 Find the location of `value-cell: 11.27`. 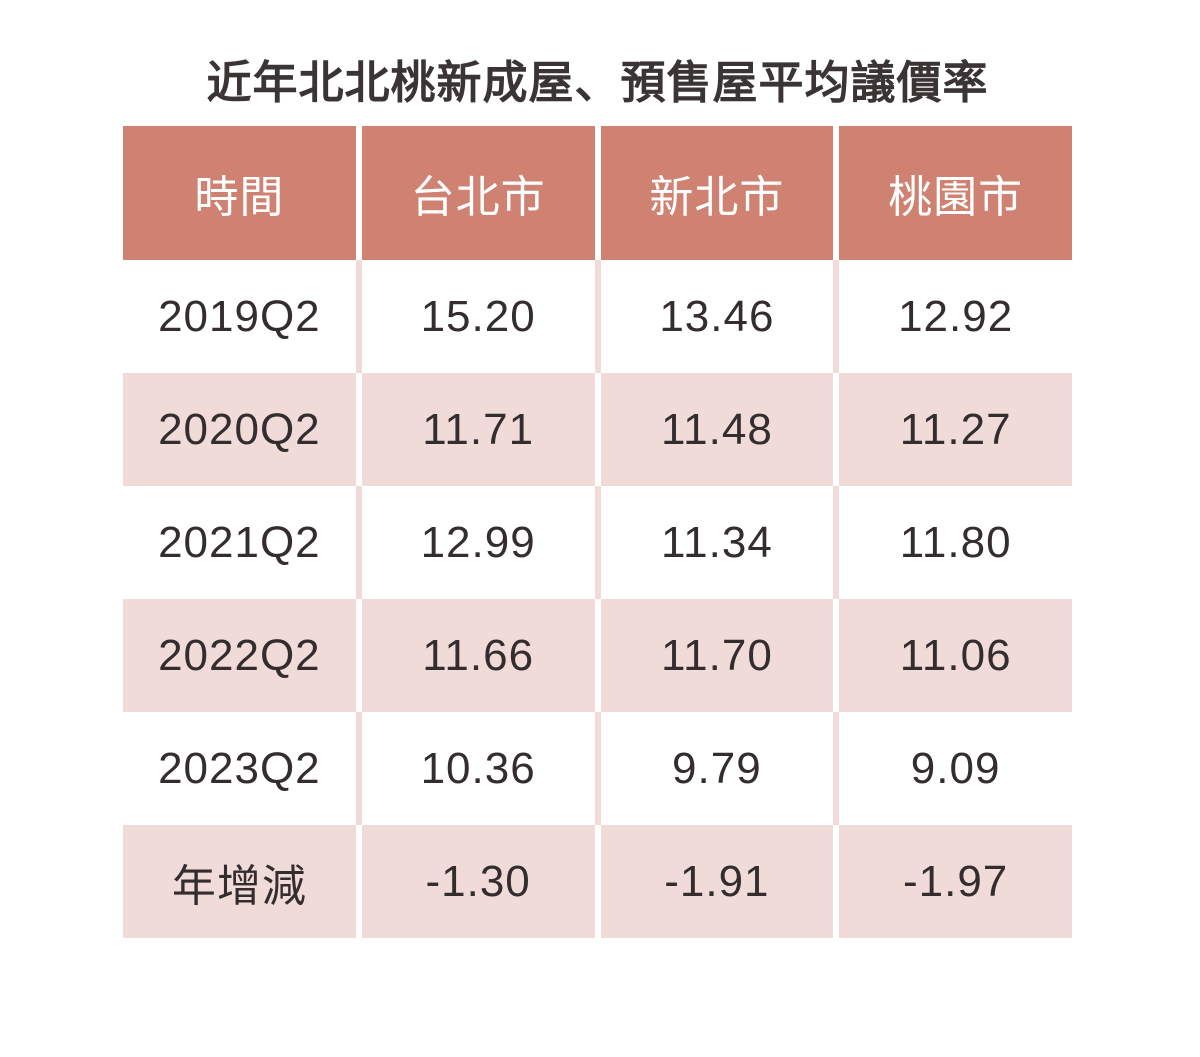

value-cell: 11.27 is located at coordinates (955, 429).